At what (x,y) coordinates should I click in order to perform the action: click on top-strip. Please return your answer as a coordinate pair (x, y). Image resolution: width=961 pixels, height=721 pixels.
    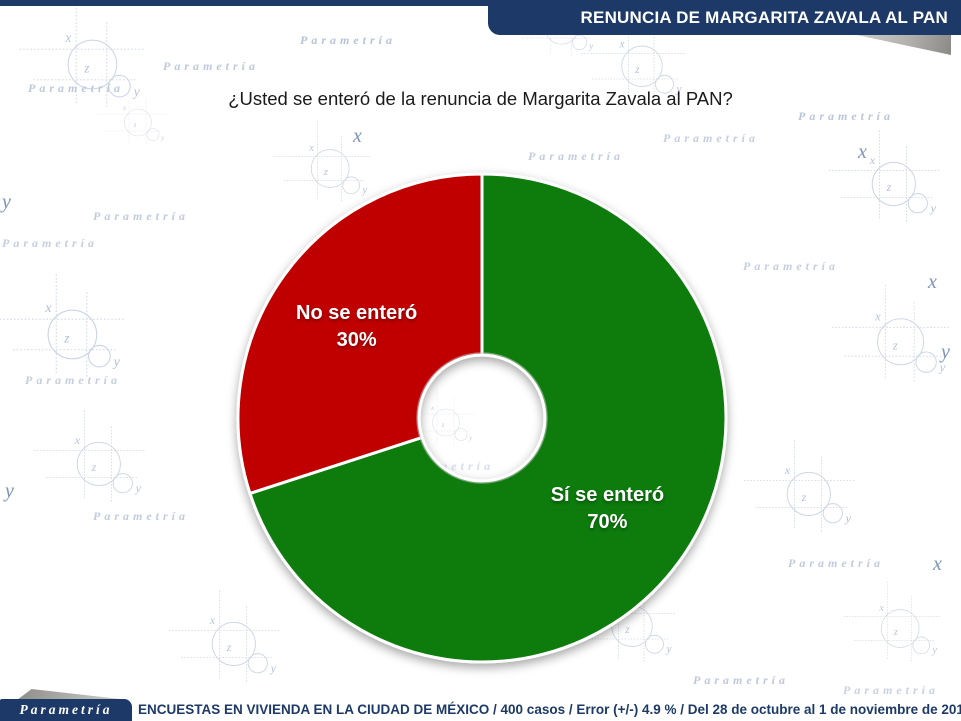
    Looking at the image, I should click on (480, 3).